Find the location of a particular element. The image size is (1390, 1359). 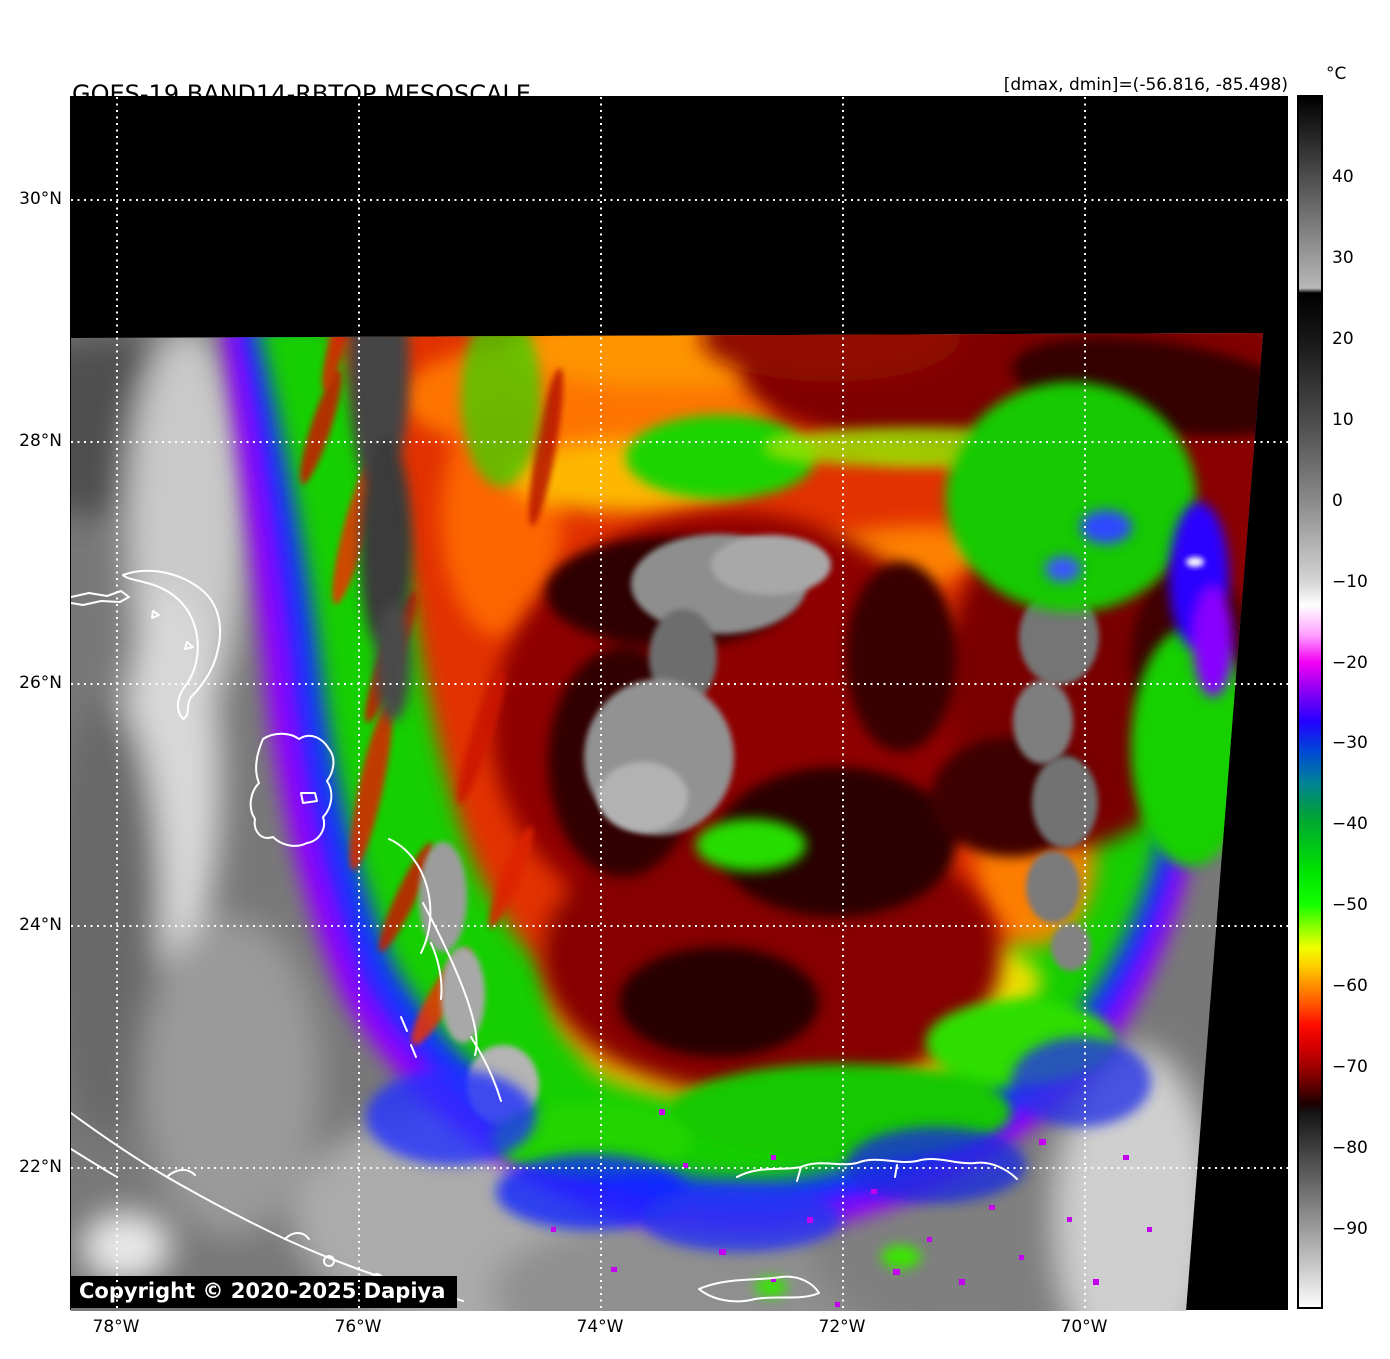

copyright-badge: Copyright © 2020-2025 Dapiya is located at coordinates (264, 1292).